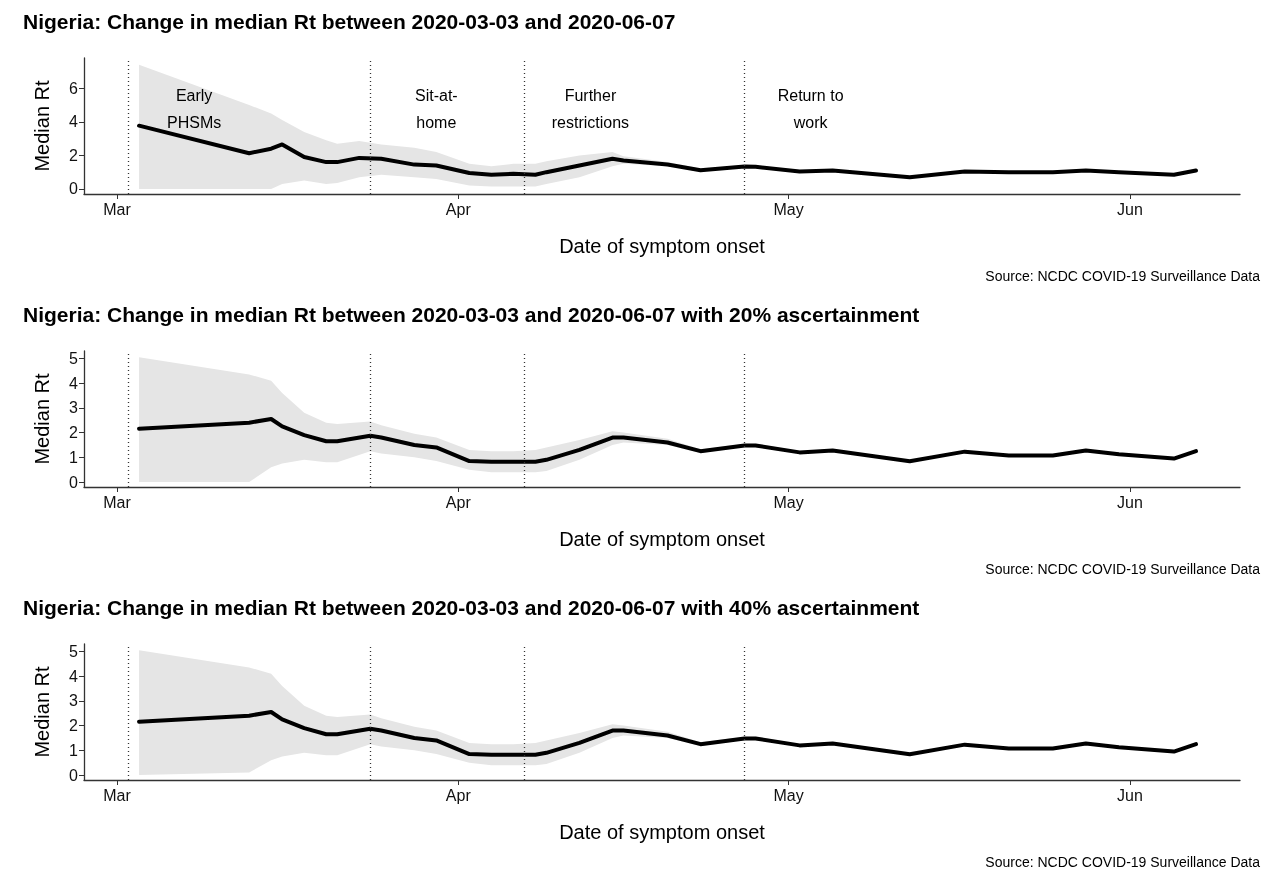  What do you see at coordinates (349, 21) in the screenshot?
I see `chart-title: Nigeria: Change in median Rt between 2020-03-03 and 2020-06-07` at bounding box center [349, 21].